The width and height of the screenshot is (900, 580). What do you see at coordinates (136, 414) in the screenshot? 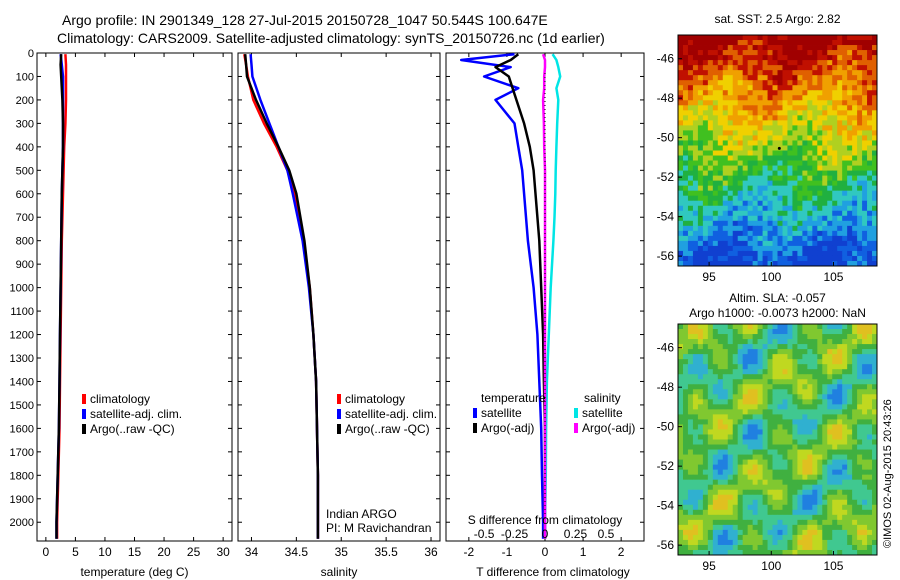
I see `legend-label: satellite-adj. clim.` at bounding box center [136, 414].